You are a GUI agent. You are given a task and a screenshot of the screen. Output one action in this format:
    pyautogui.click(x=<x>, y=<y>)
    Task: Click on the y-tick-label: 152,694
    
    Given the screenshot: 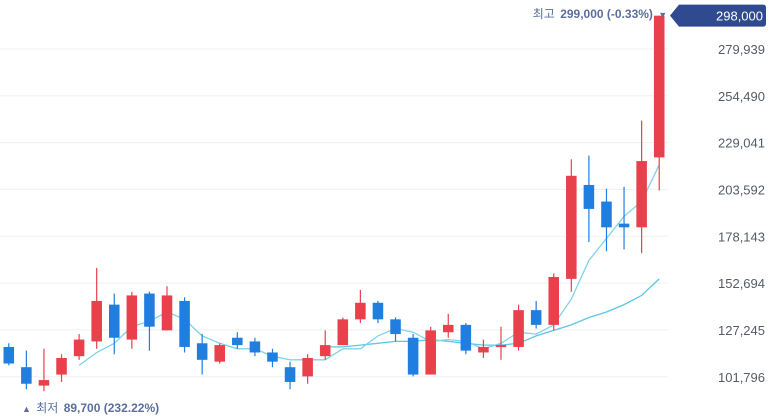 What is the action you would take?
    pyautogui.click(x=741, y=283)
    